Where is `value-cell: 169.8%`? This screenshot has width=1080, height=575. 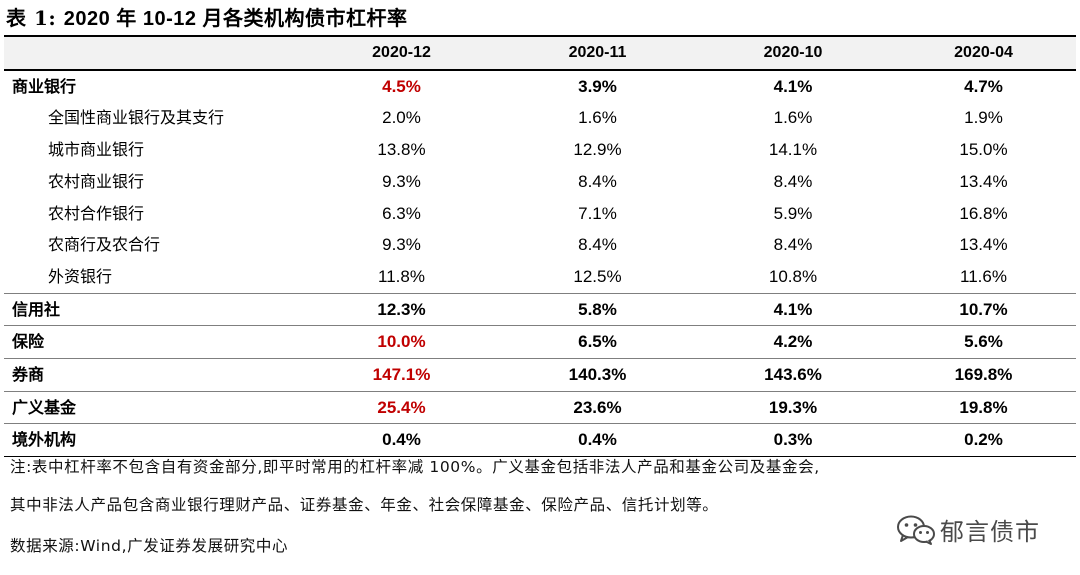
value-cell: 169.8% is located at coordinates (983, 375).